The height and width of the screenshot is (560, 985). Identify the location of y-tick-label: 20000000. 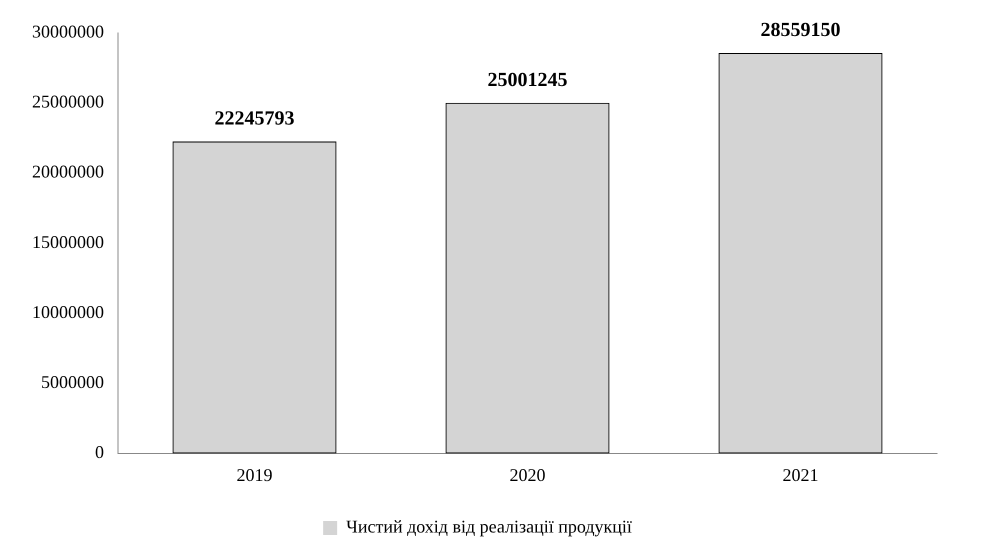
(68, 172).